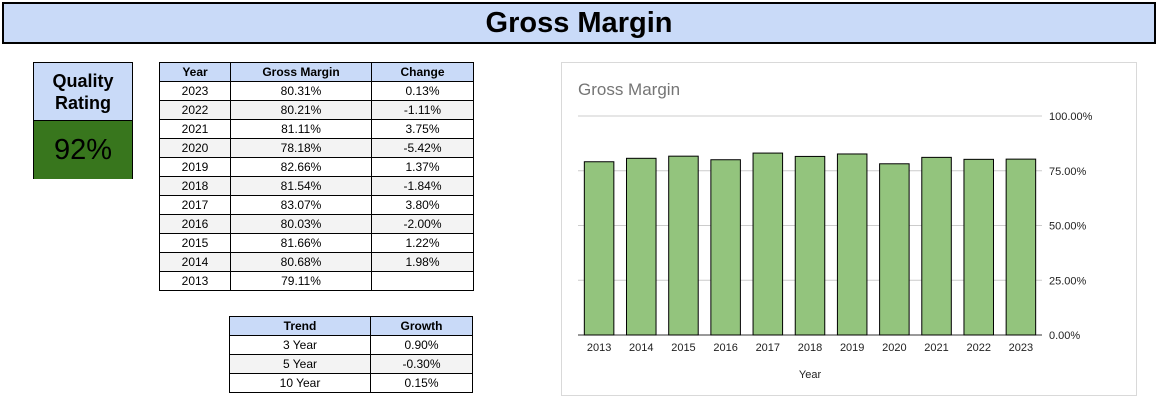 This screenshot has height=402, width=1158. Describe the element at coordinates (301, 224) in the screenshot. I see `cell-gross-margin: 80.03%` at that location.